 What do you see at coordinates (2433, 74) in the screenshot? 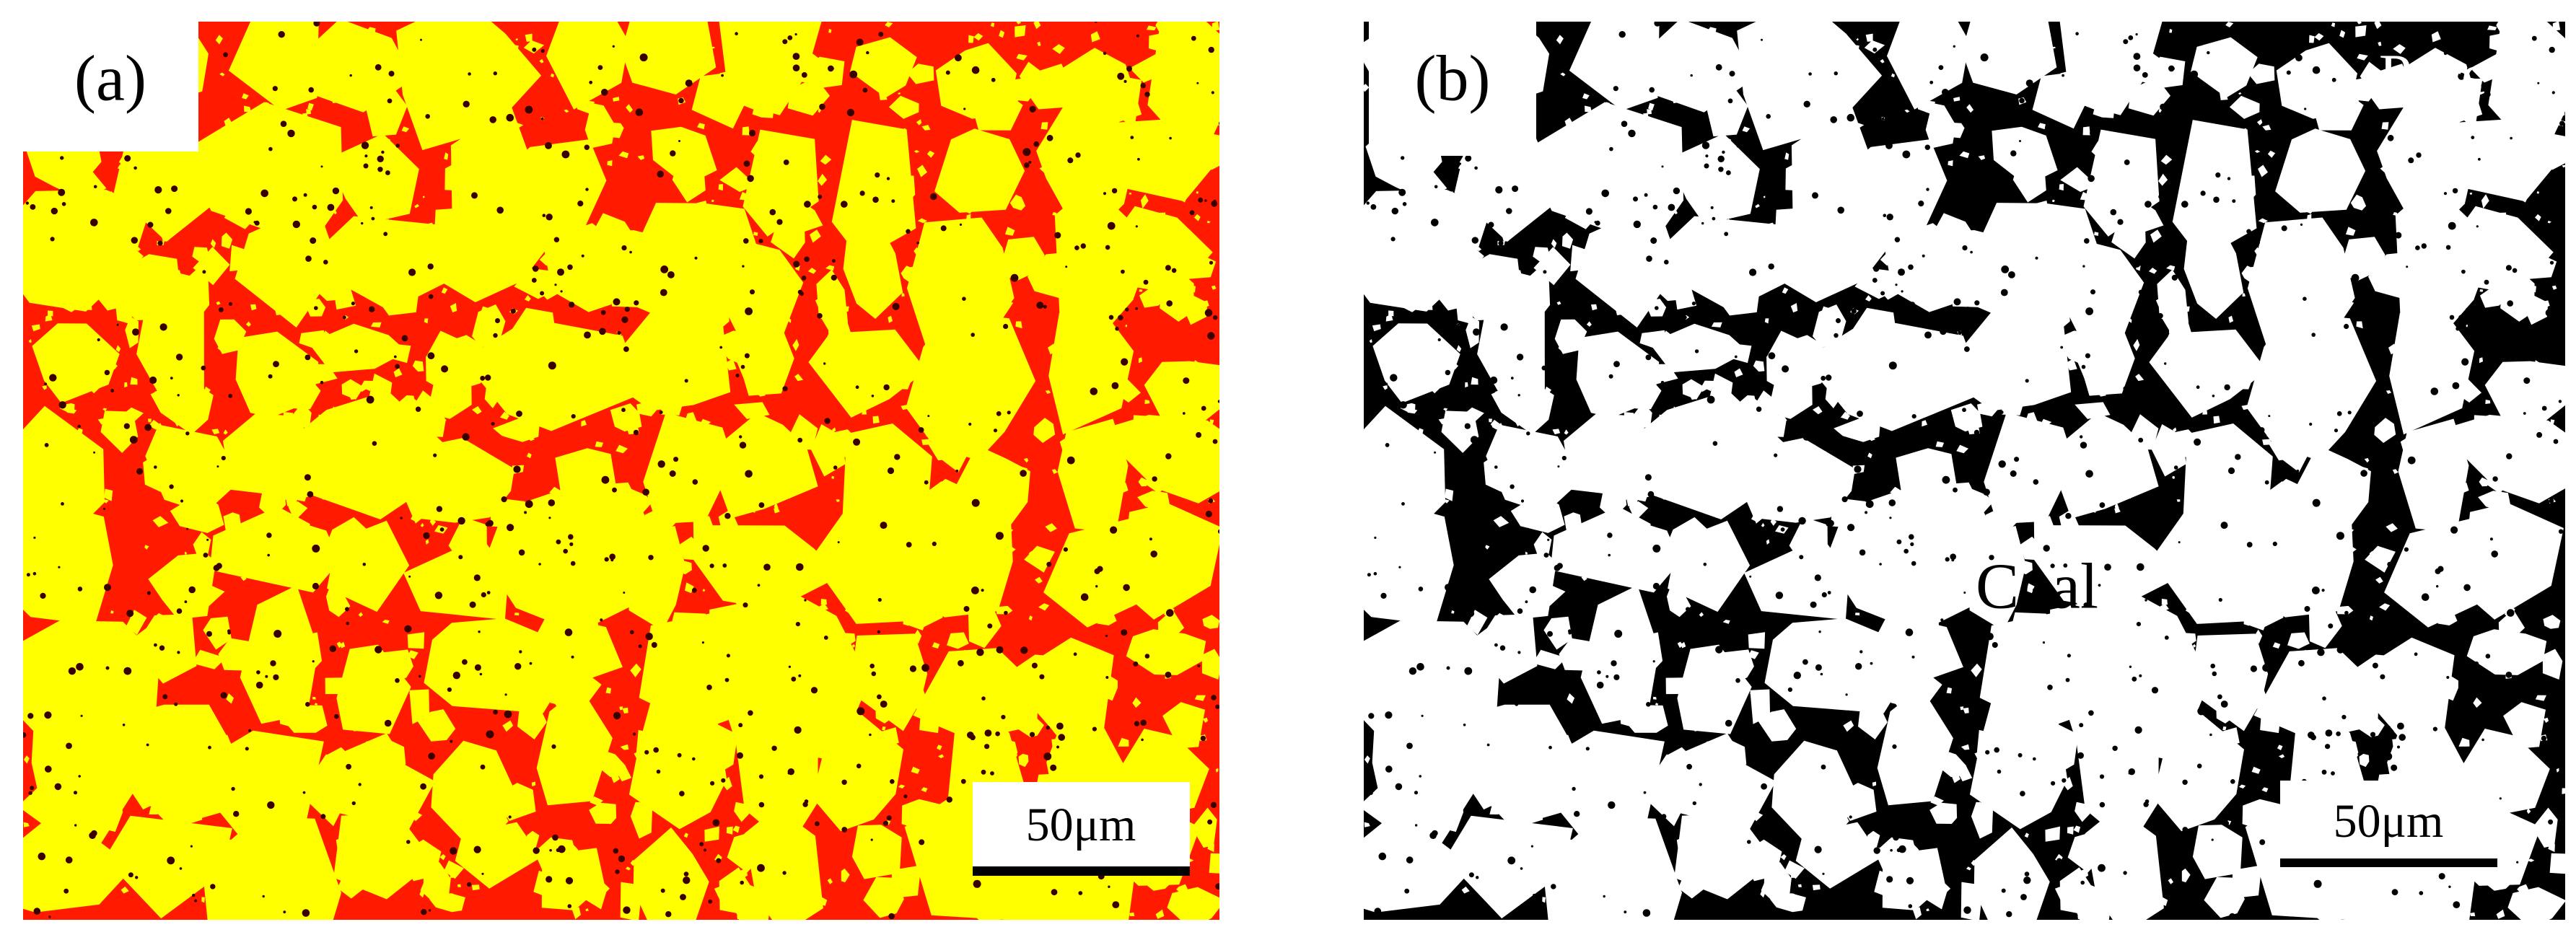
I see `annotation: Pore` at bounding box center [2433, 74].